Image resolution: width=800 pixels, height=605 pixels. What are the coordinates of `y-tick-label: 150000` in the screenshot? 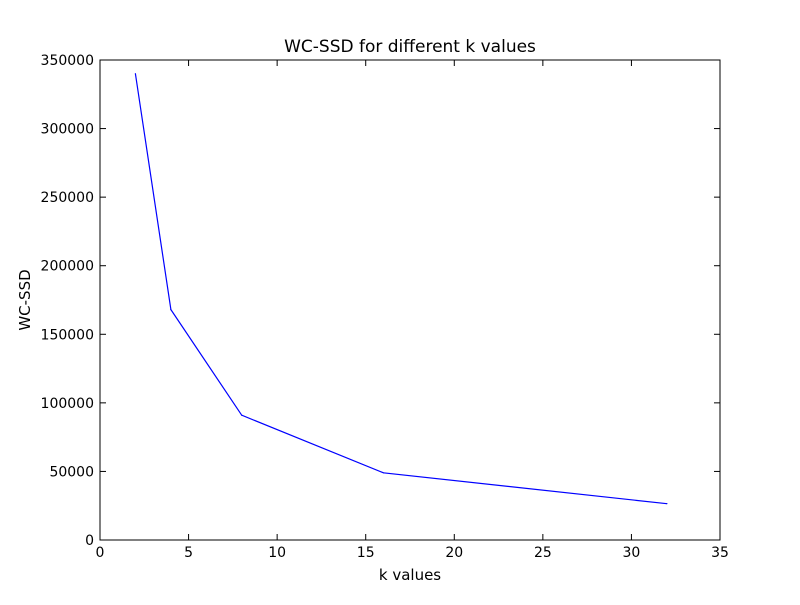 It's located at (67, 335).